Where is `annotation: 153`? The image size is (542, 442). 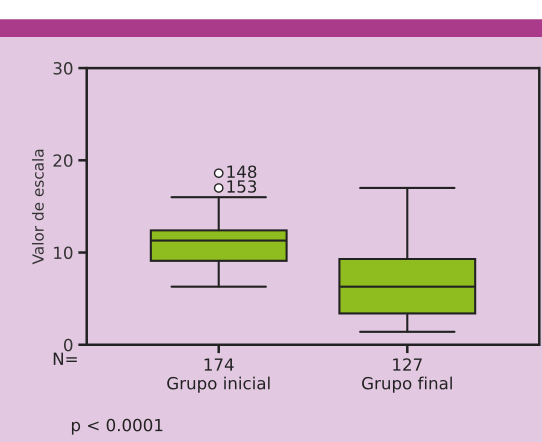 annotation: 153 is located at coordinates (241, 186).